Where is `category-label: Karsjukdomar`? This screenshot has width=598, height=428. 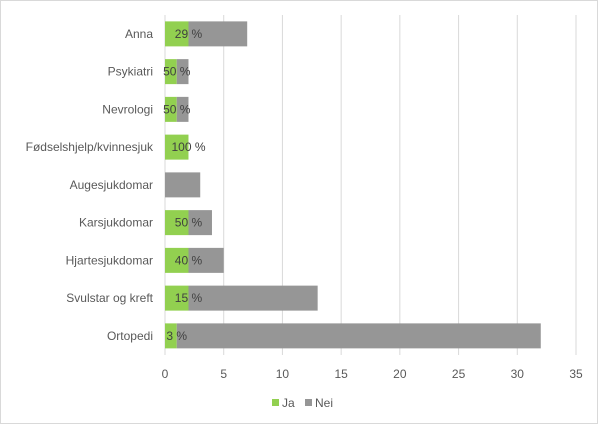 category-label: Karsjukdomar is located at coordinates (116, 223).